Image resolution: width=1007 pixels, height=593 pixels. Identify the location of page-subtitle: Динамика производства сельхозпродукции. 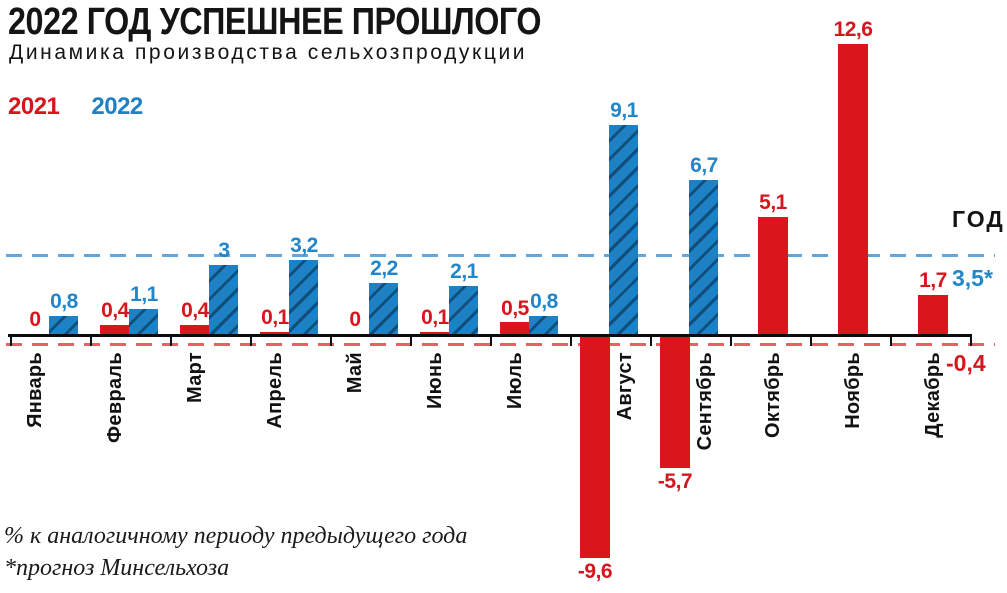
(268, 52).